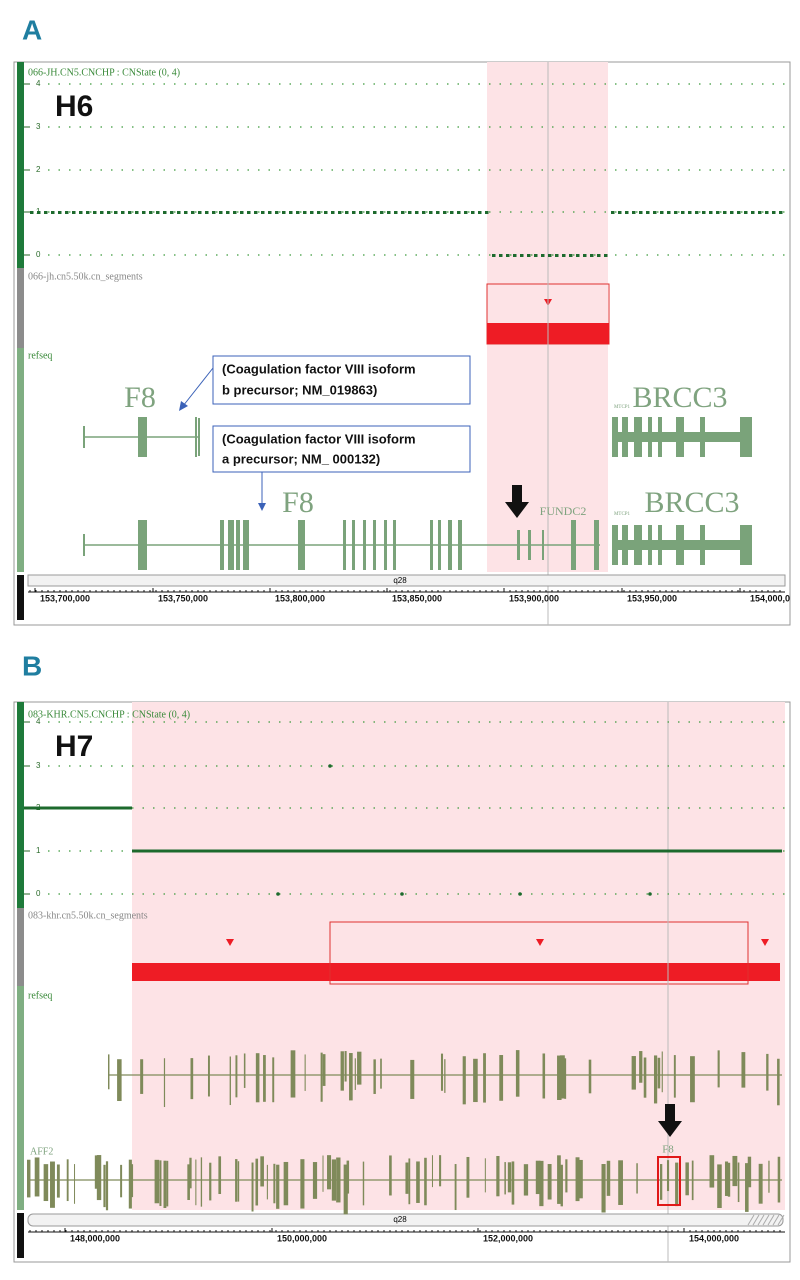 This screenshot has height=1280, width=800. What do you see at coordinates (262, 507) in the screenshot?
I see `arrow-head` at bounding box center [262, 507].